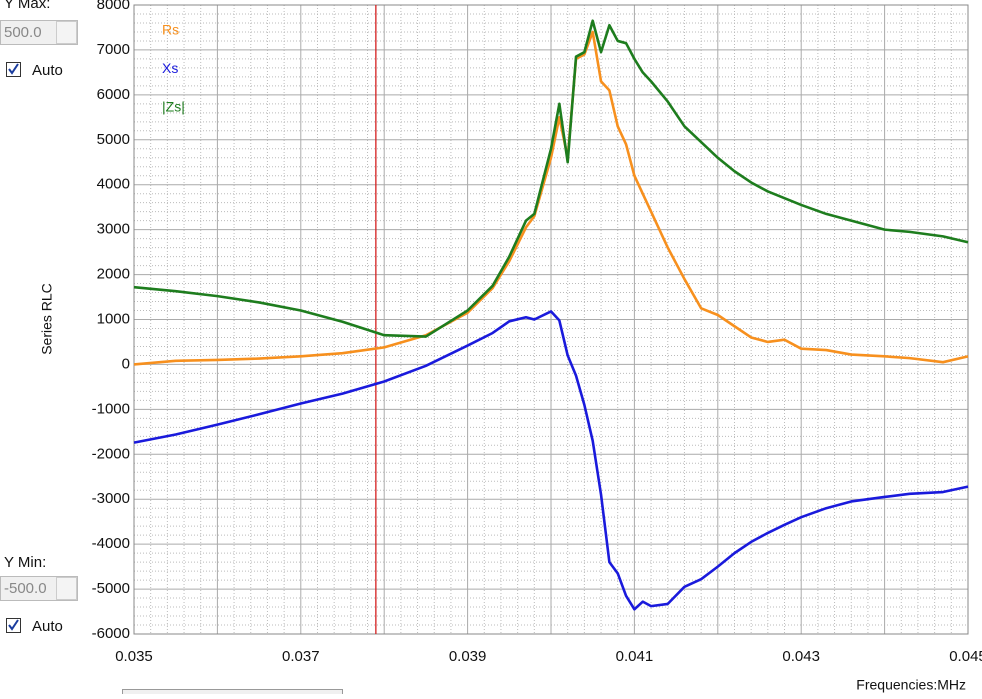 Image resolution: width=982 pixels, height=699 pixels. What do you see at coordinates (173, 107) in the screenshot?
I see `legend-entry: |Zs|` at bounding box center [173, 107].